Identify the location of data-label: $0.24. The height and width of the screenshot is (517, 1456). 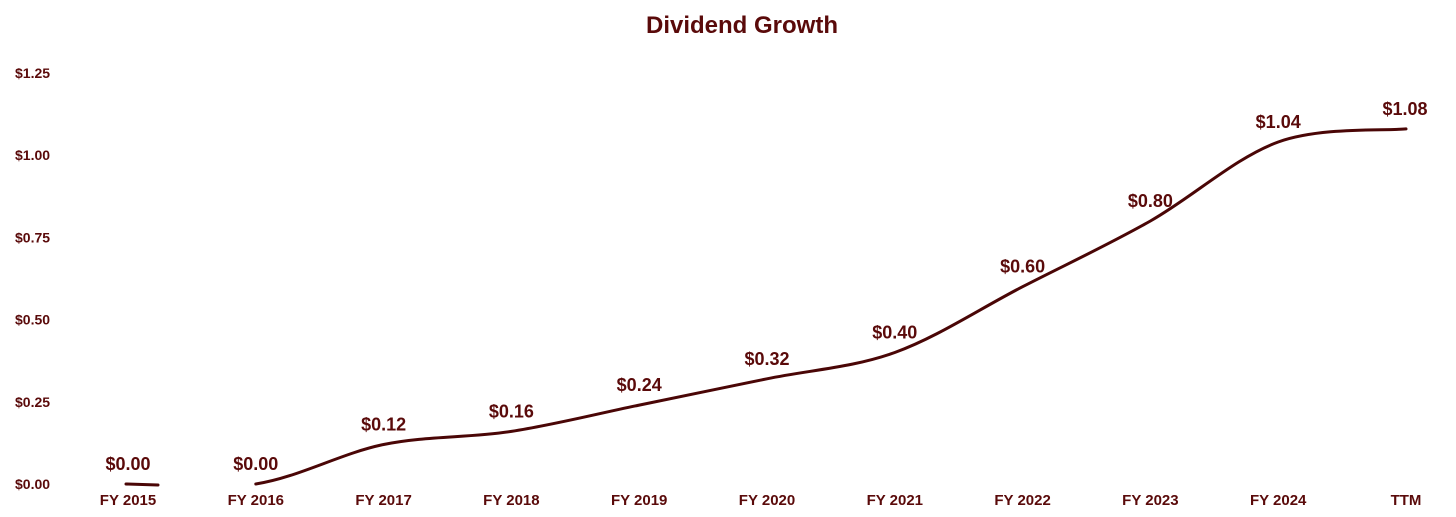
(639, 385).